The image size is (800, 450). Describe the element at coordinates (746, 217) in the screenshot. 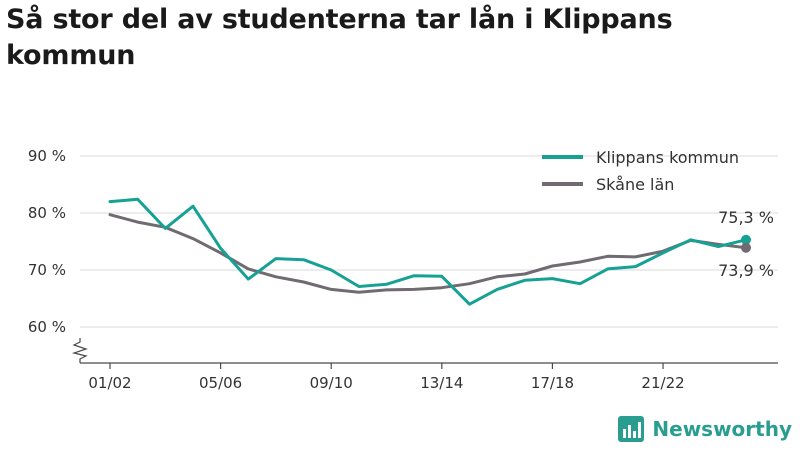

I see `series-end-label: 75,3 %` at that location.